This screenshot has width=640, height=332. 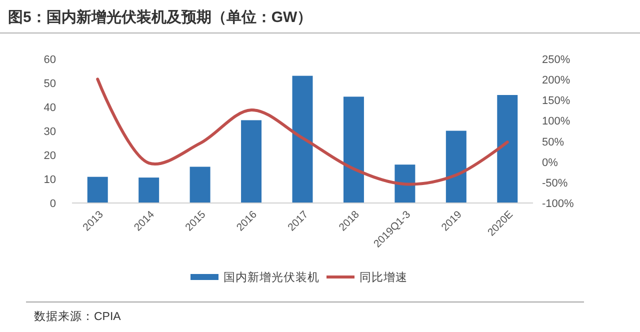 What do you see at coordinates (384, 277) in the screenshot?
I see `legend-label: 同比增速` at bounding box center [384, 277].